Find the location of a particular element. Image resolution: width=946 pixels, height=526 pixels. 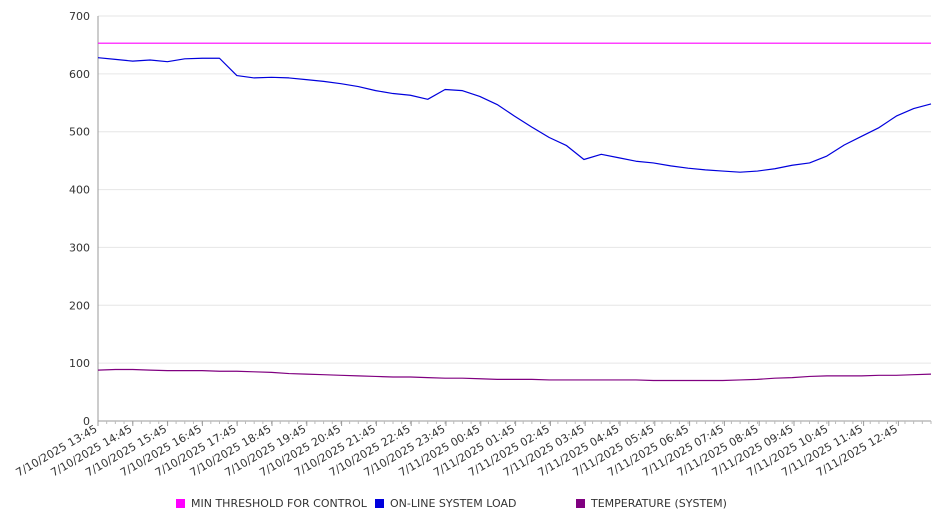

legend-item-min-threshold: MIN THRESHOLD FOR CONTROL is located at coordinates (271, 503).